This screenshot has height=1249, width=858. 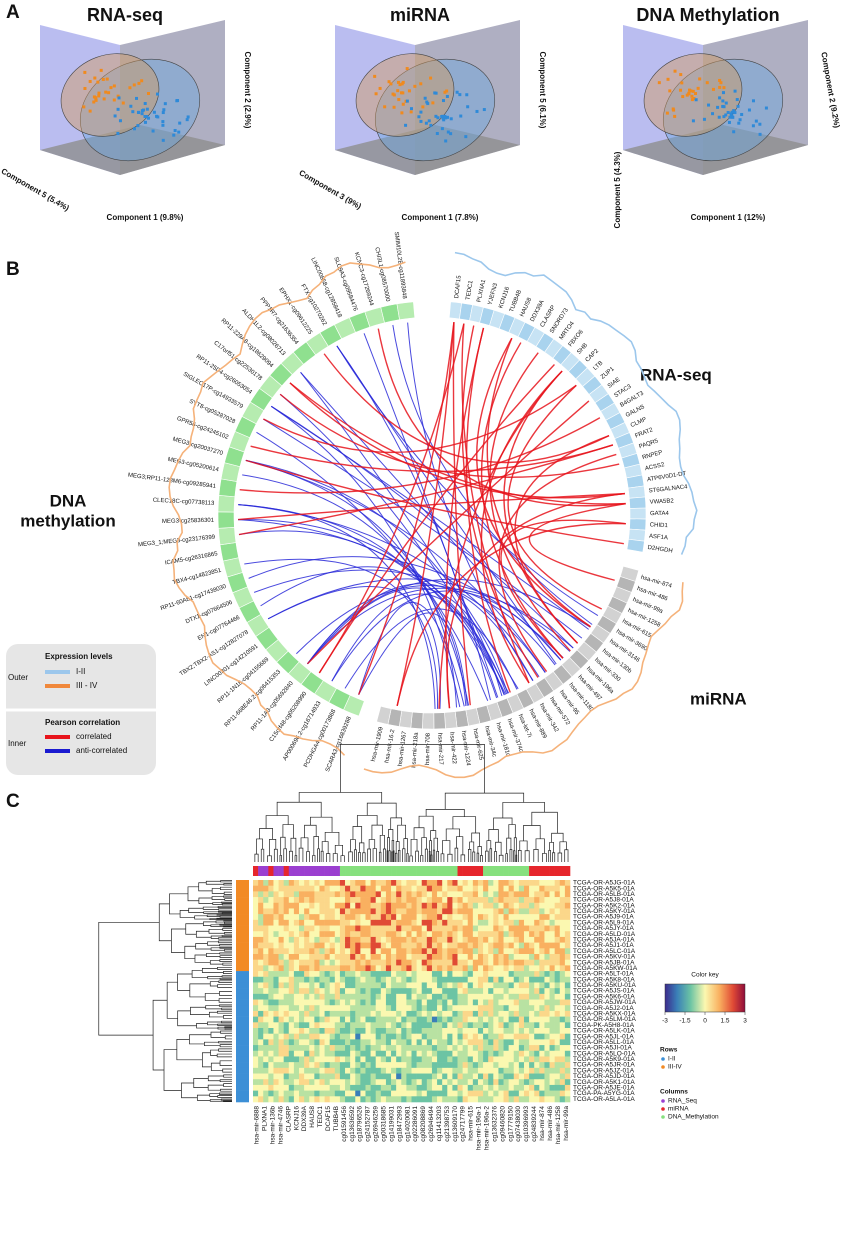 I want to click on row-side-color, so click(x=242, y=1031).